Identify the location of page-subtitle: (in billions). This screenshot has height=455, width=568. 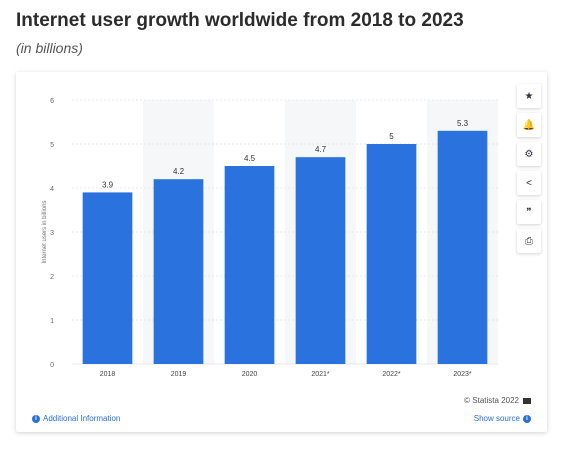
(49, 48).